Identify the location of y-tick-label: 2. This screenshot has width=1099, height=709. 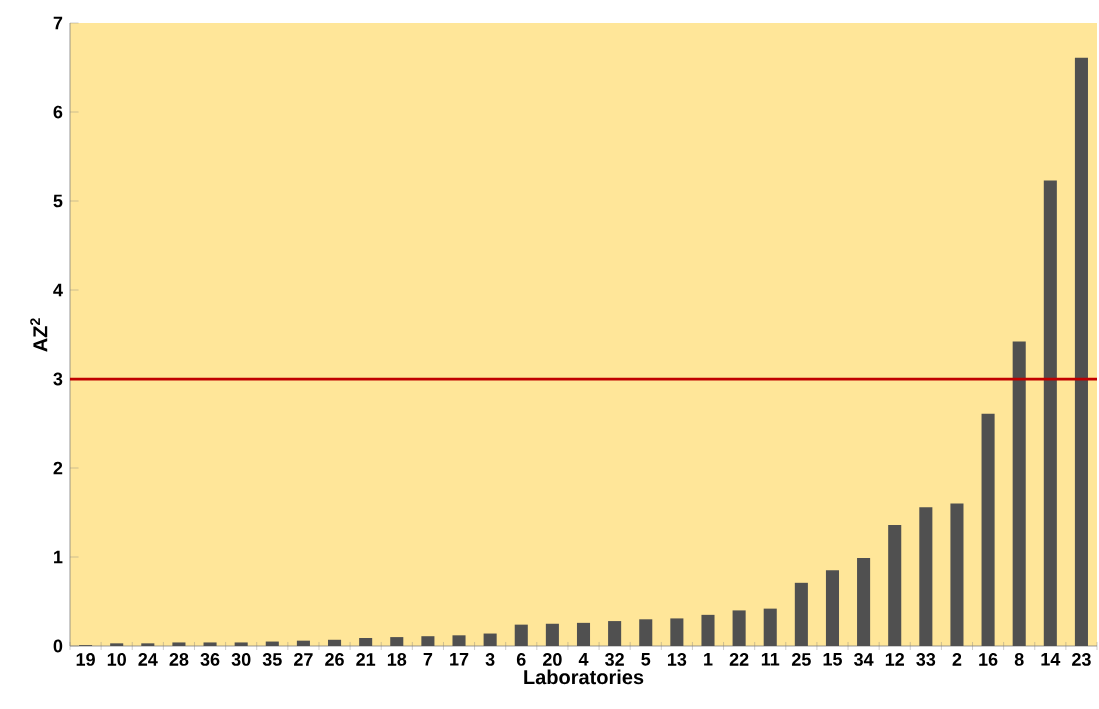
(58, 468).